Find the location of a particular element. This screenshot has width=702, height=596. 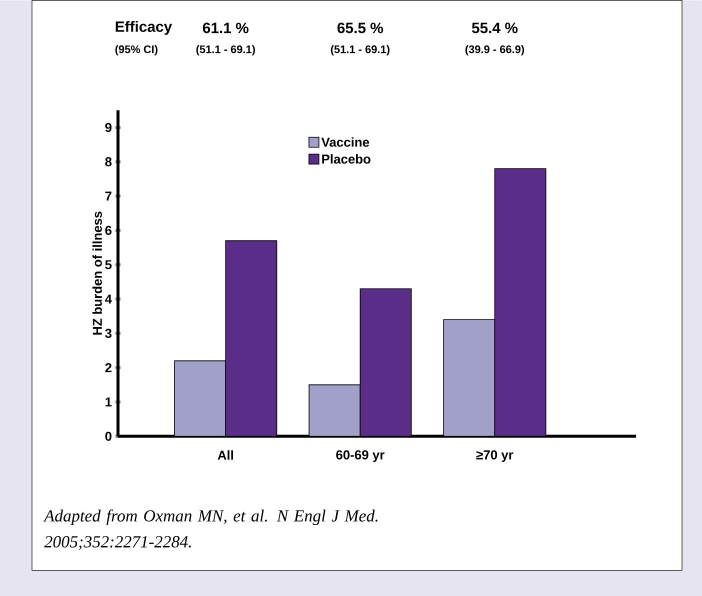

x-tick-label: All is located at coordinates (226, 455).